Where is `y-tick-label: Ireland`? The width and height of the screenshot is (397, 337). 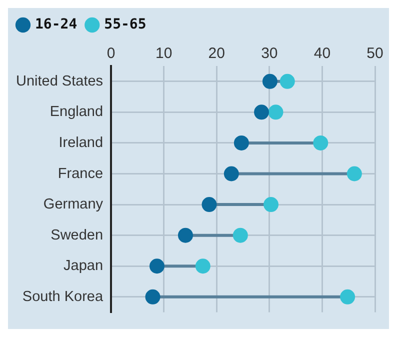 y-tick-label: Ireland is located at coordinates (81, 142).